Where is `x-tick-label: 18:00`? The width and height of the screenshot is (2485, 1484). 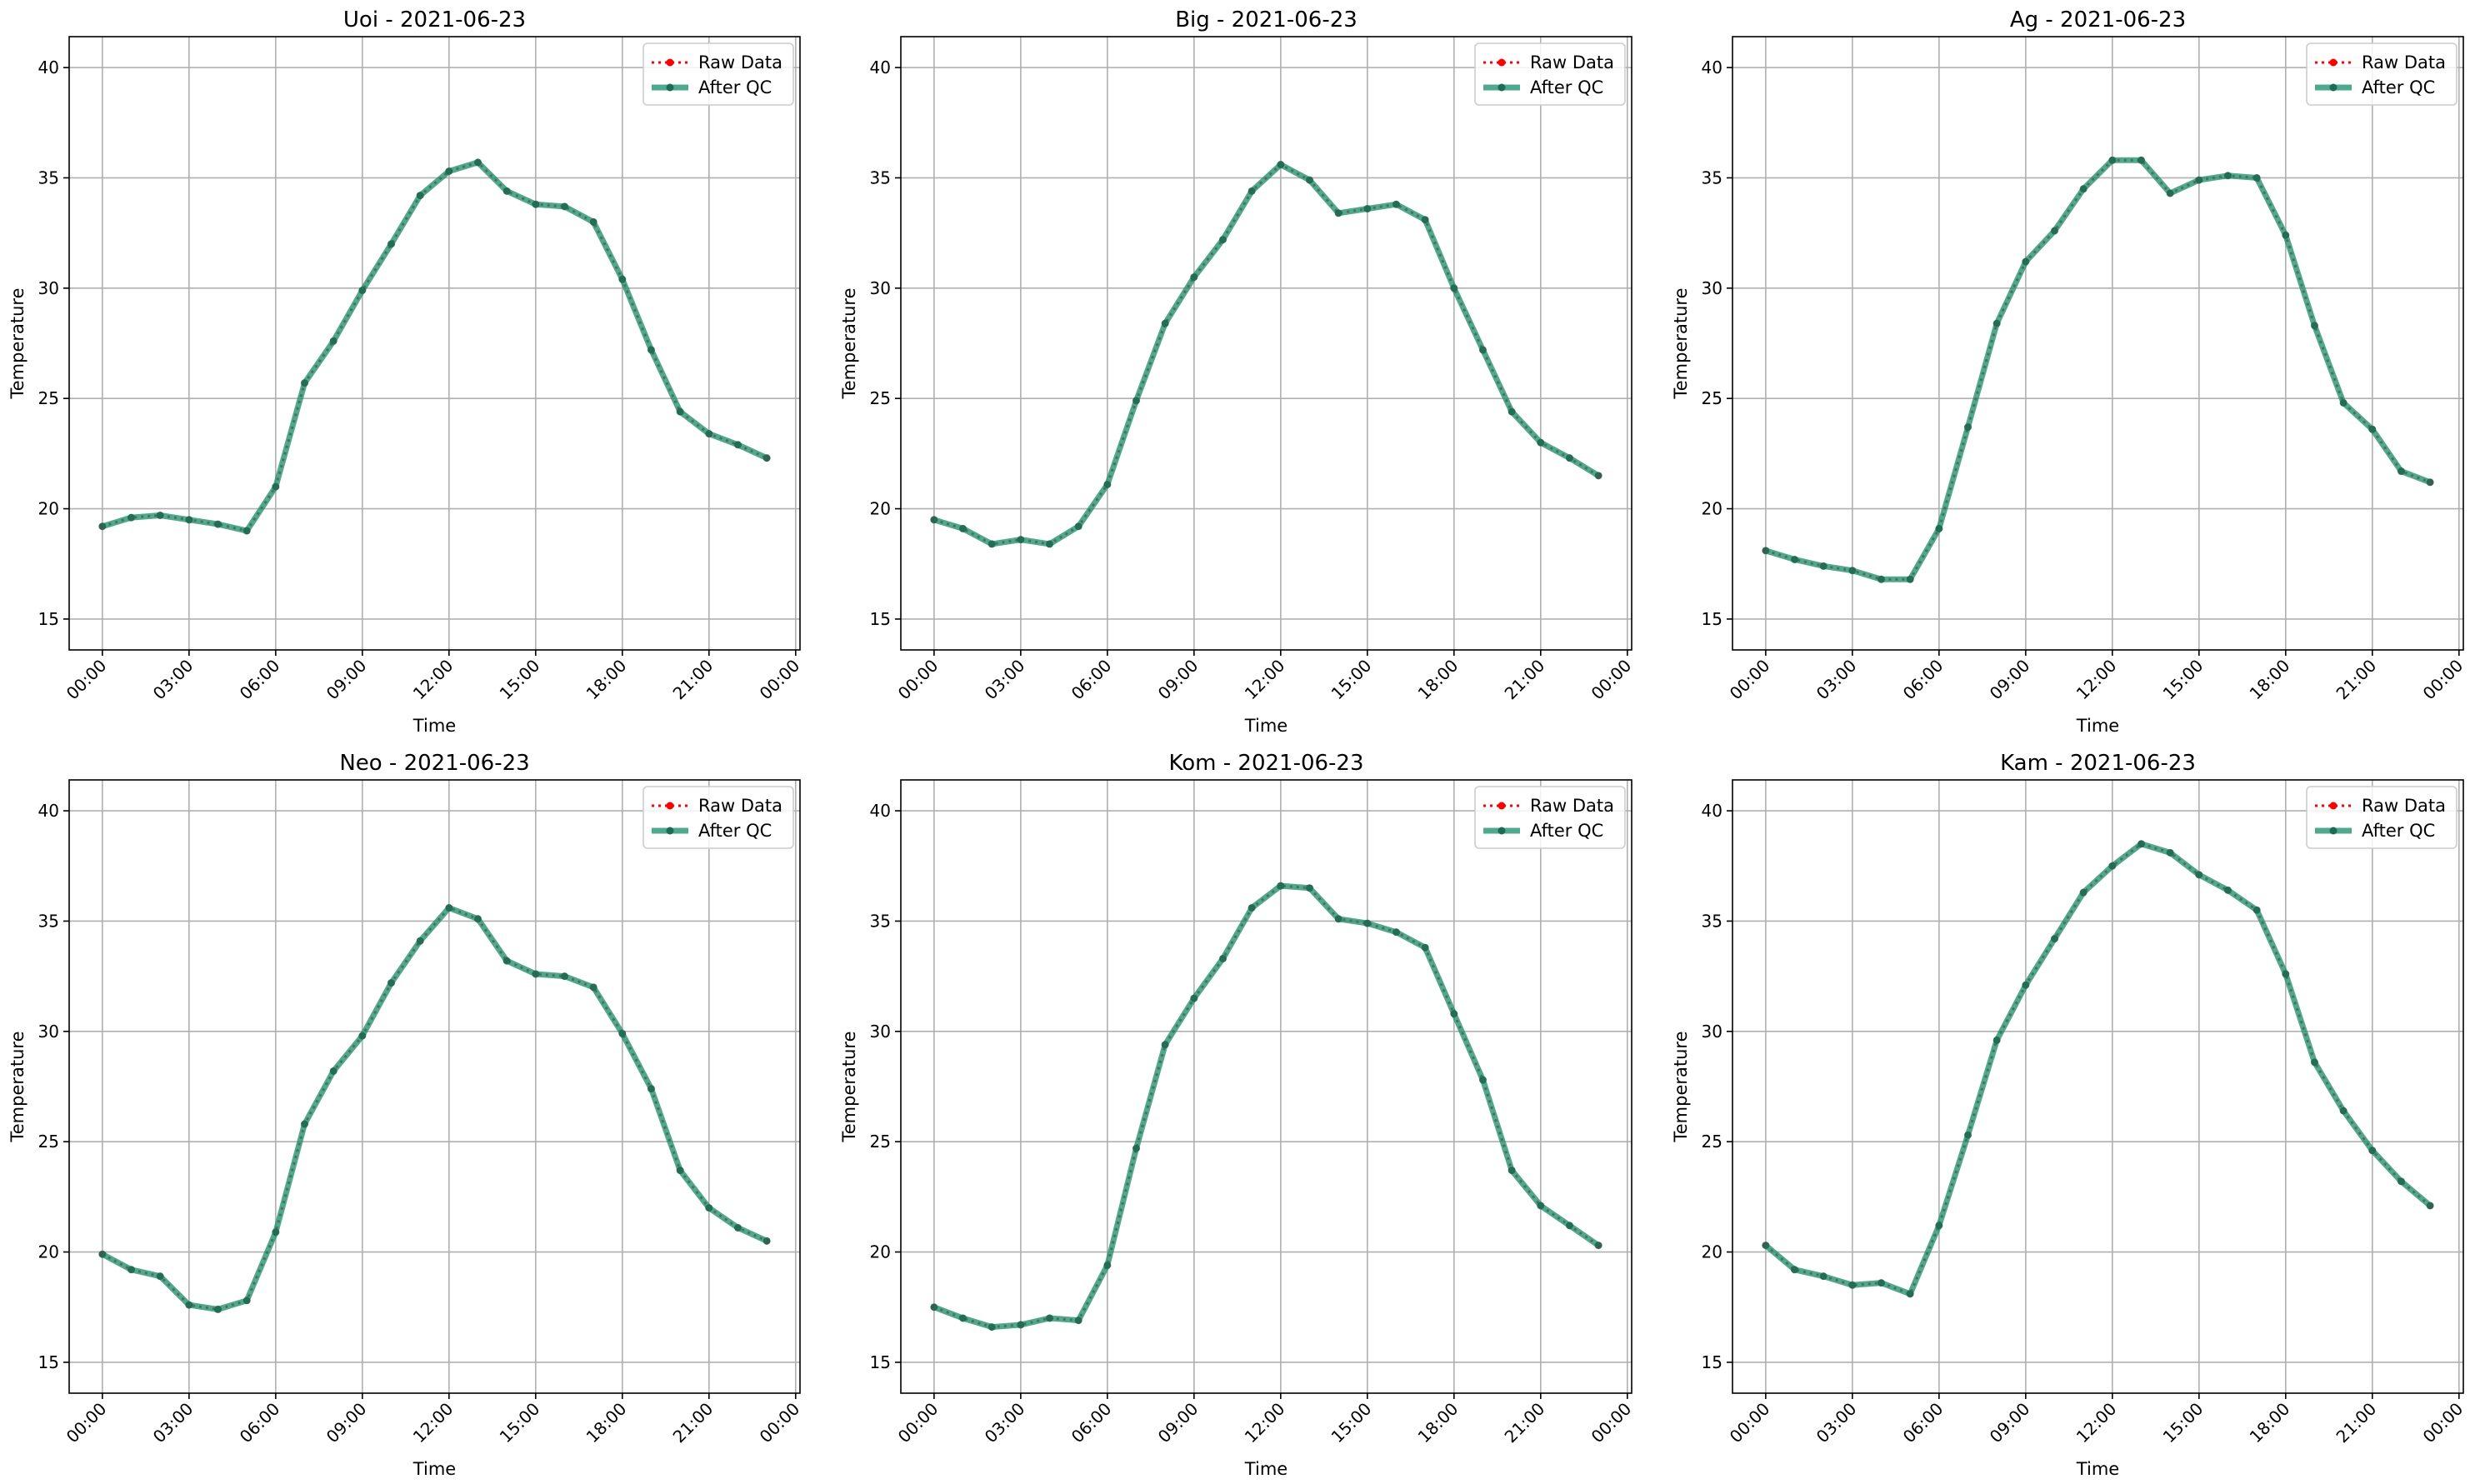 x-tick-label: 18:00 is located at coordinates (1438, 680).